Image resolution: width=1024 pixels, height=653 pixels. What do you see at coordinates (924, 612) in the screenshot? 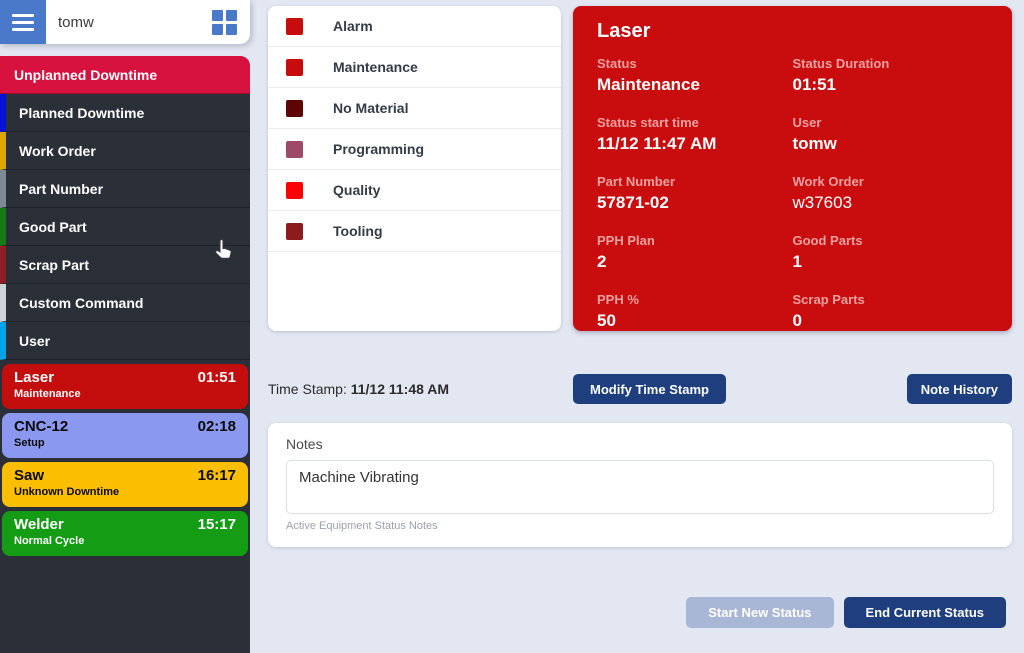
I see `end-current-status-button: End Current Status` at bounding box center [924, 612].